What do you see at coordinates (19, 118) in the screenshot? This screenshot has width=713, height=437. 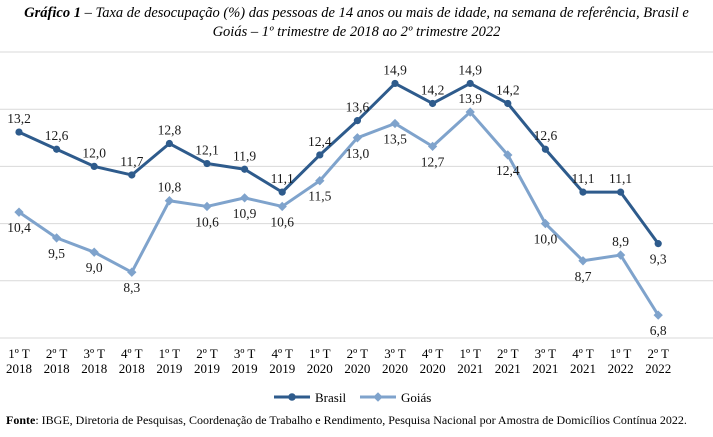 I see `data-label: 13,2` at bounding box center [19, 118].